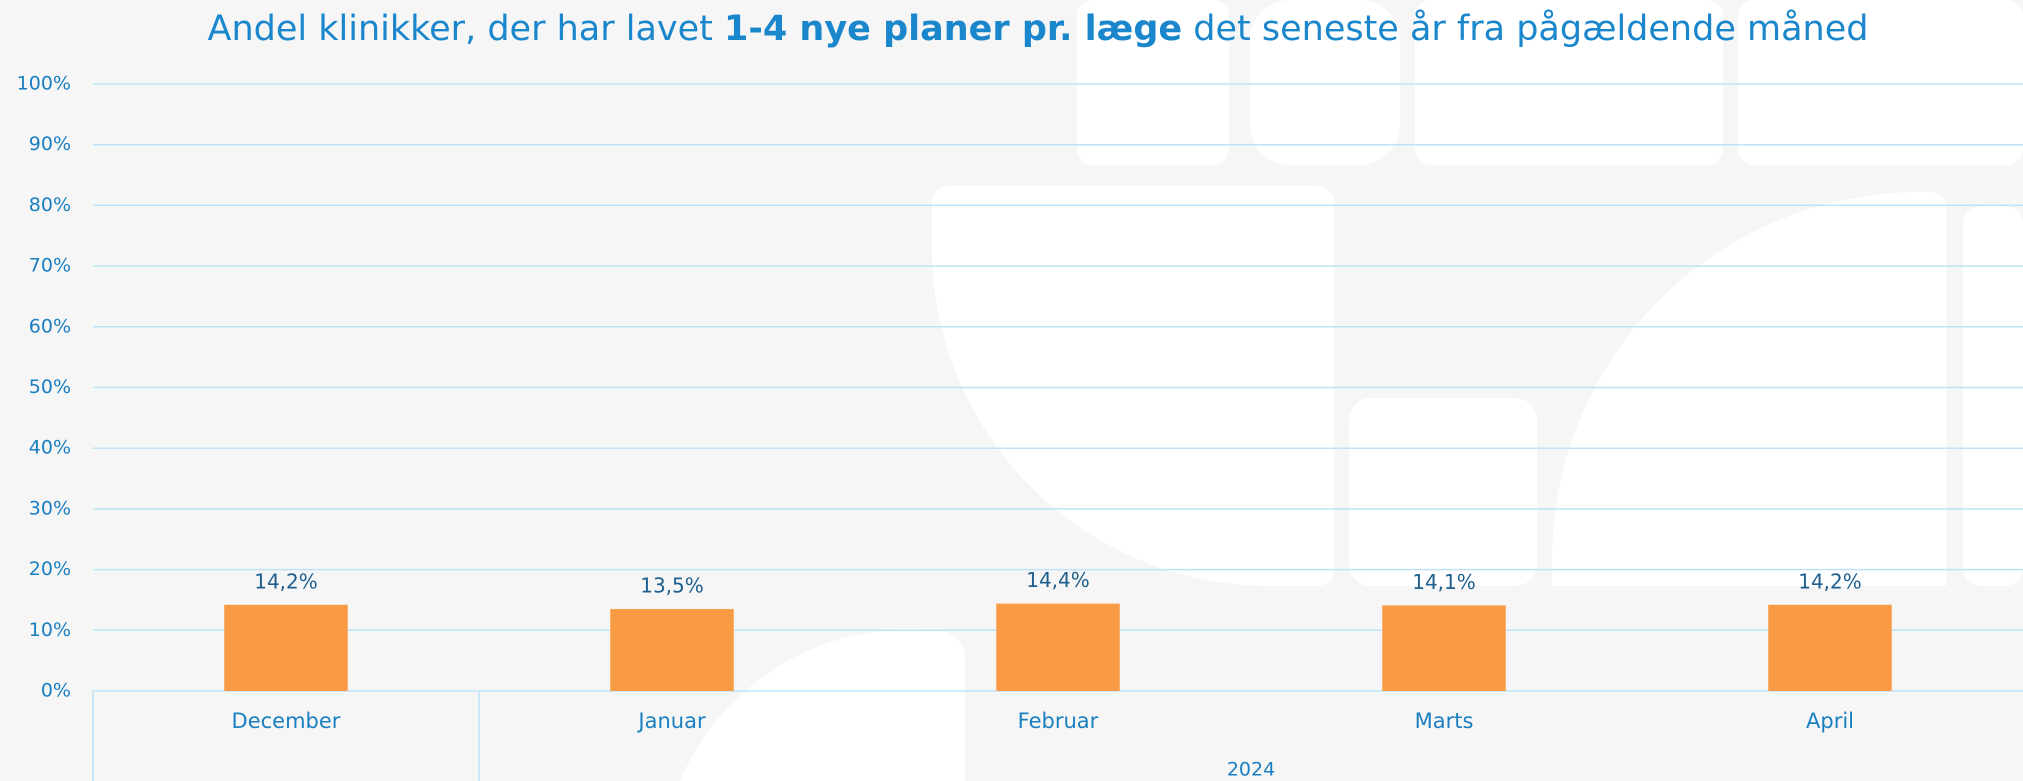  I want to click on group-label: 2024, so click(1251, 770).